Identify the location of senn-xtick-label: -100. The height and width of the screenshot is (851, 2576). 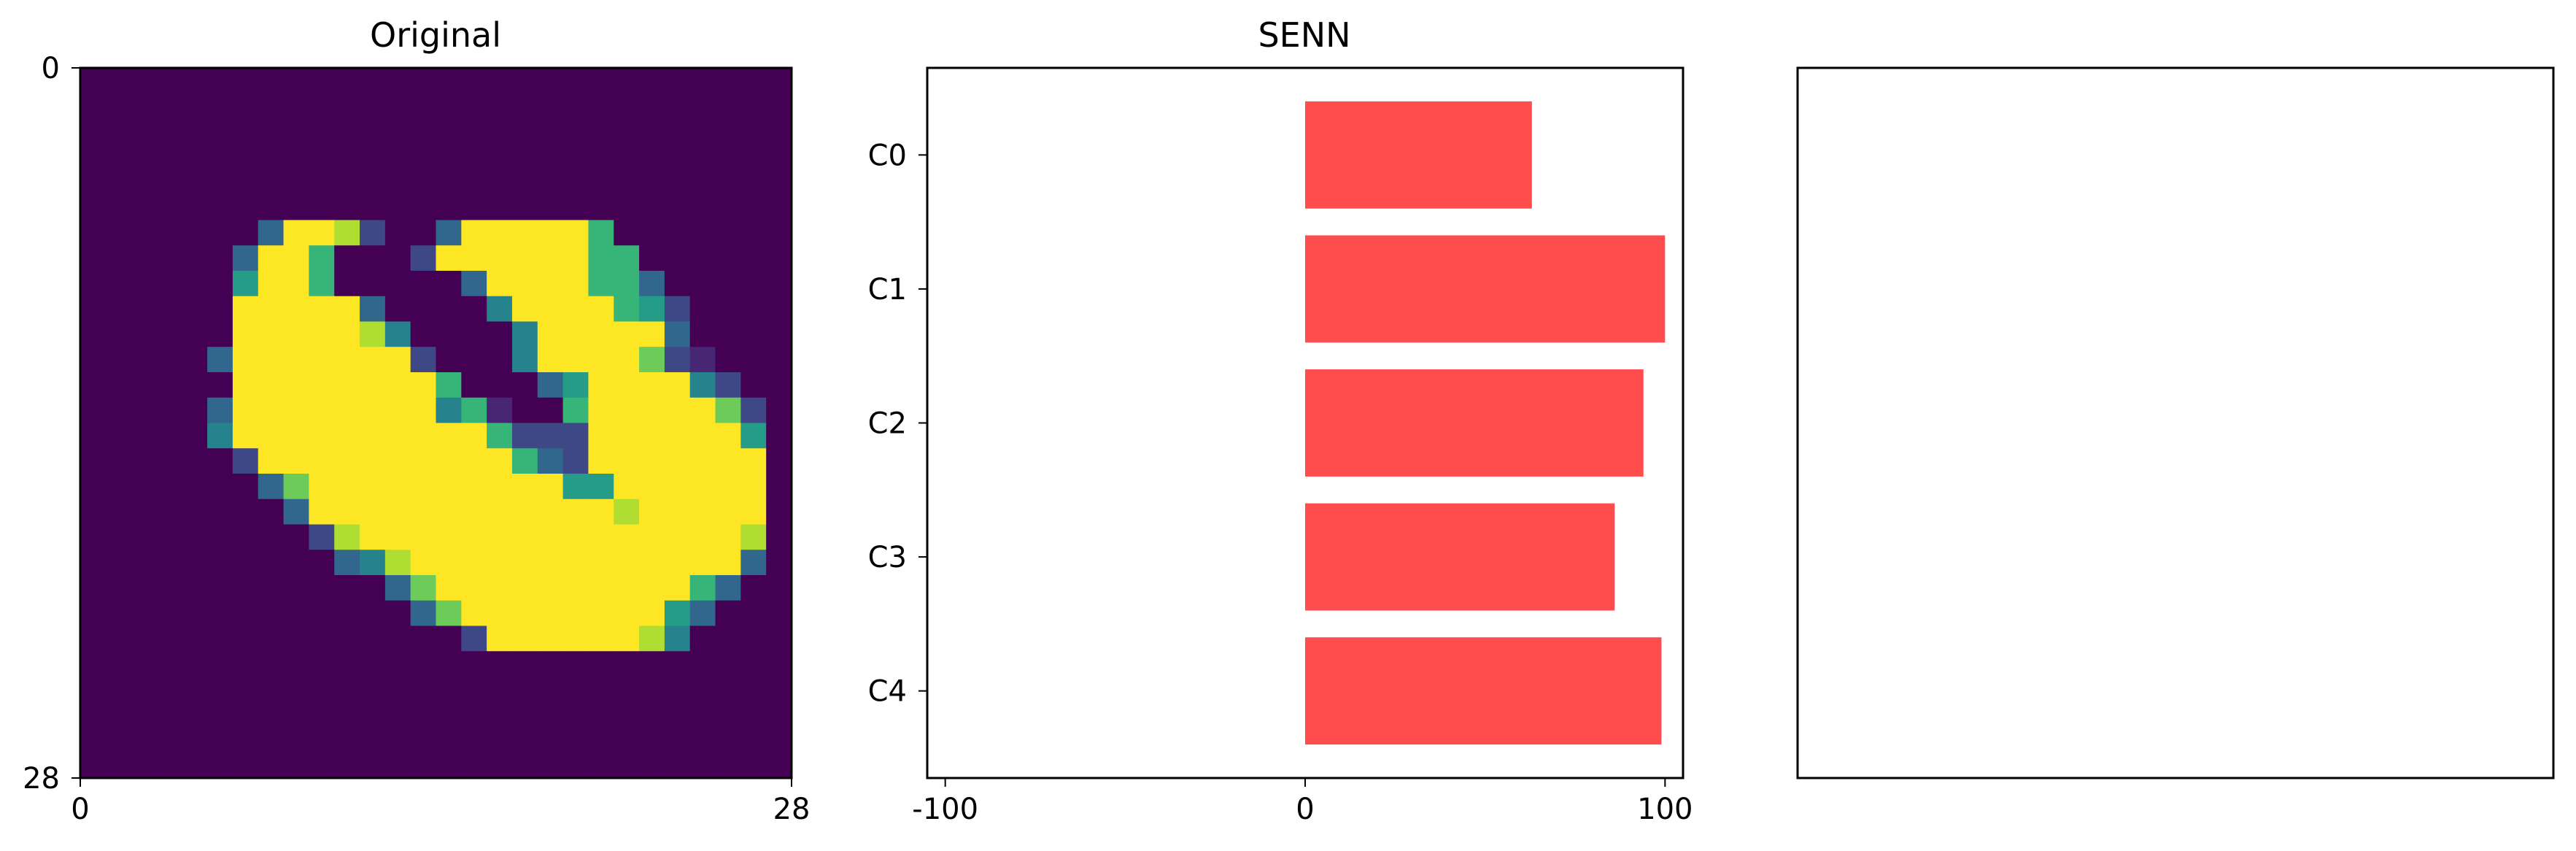
(945, 809).